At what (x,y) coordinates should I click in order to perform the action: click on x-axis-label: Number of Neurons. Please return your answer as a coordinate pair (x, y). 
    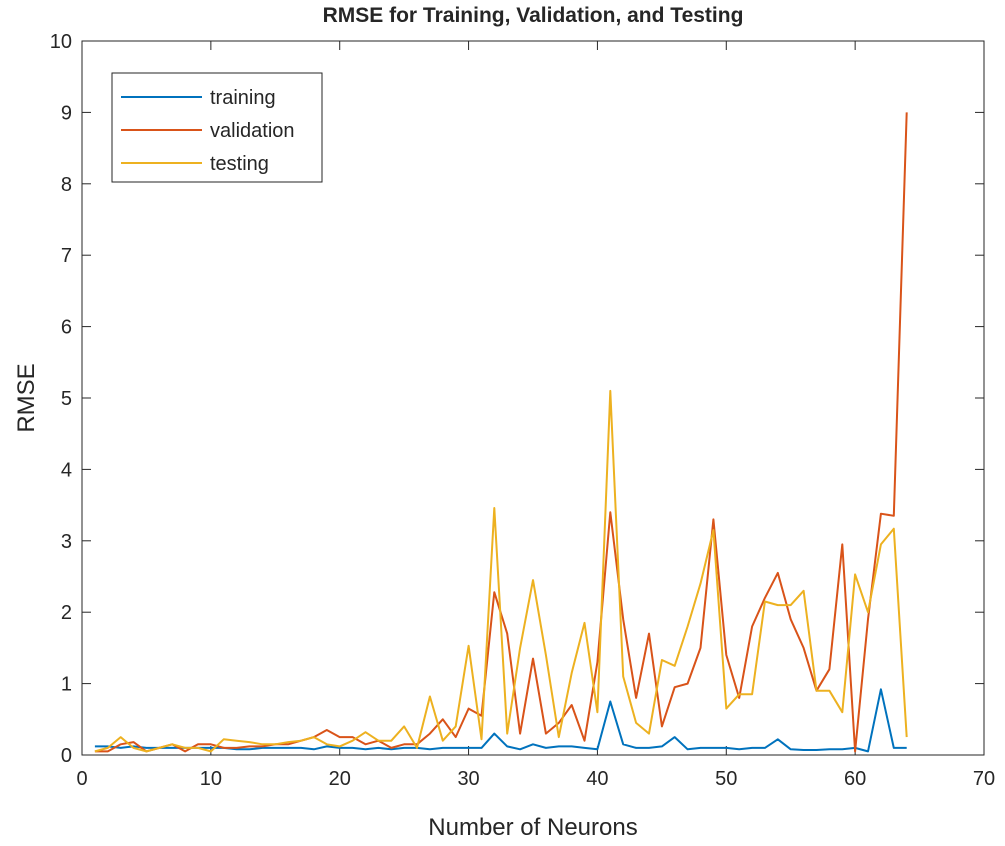
    Looking at the image, I should click on (532, 827).